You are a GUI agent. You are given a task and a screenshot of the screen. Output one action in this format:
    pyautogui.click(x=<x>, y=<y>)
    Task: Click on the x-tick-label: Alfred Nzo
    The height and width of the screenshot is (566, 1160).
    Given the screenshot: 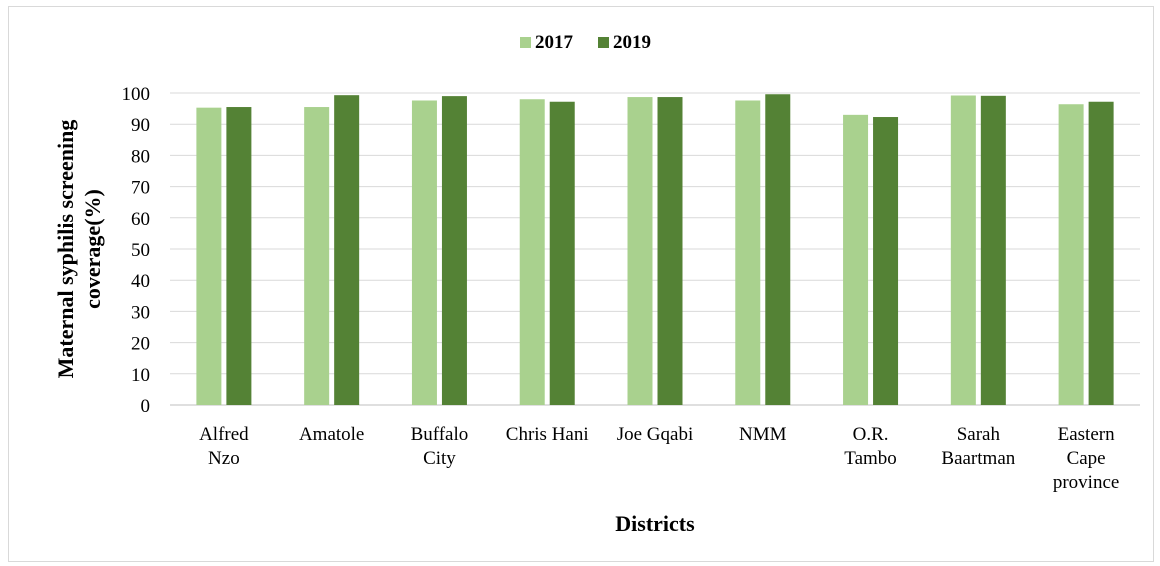 What is the action you would take?
    pyautogui.click(x=224, y=446)
    